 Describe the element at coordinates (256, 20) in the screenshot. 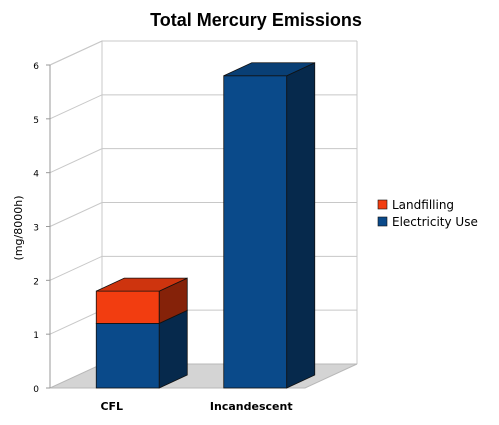

I see `chart-title: Total Mercury Emissions` at that location.